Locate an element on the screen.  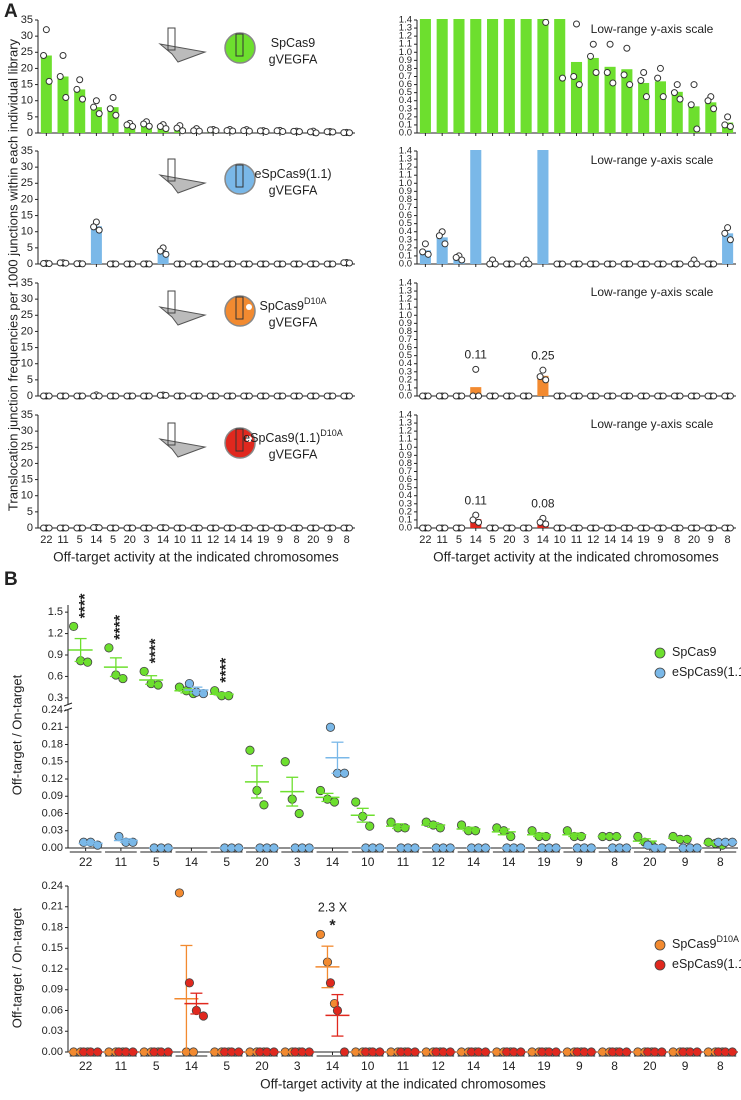
chart-label: SpCas9 is located at coordinates (293, 43).